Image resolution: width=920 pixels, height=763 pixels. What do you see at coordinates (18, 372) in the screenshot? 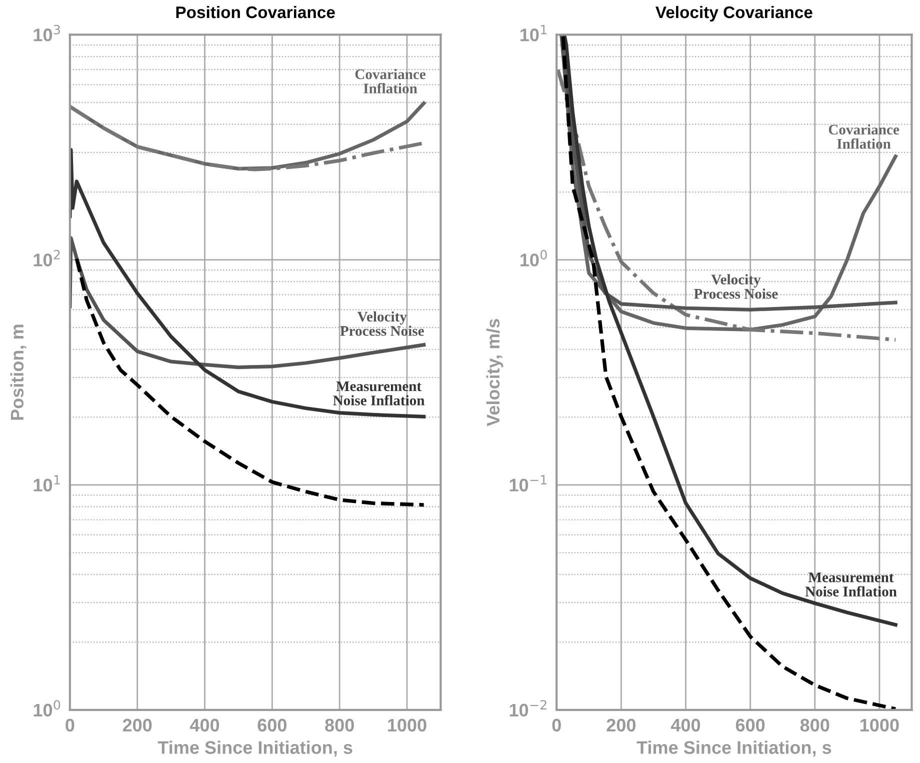
I see `y-axis-title: Position, m` at bounding box center [18, 372].